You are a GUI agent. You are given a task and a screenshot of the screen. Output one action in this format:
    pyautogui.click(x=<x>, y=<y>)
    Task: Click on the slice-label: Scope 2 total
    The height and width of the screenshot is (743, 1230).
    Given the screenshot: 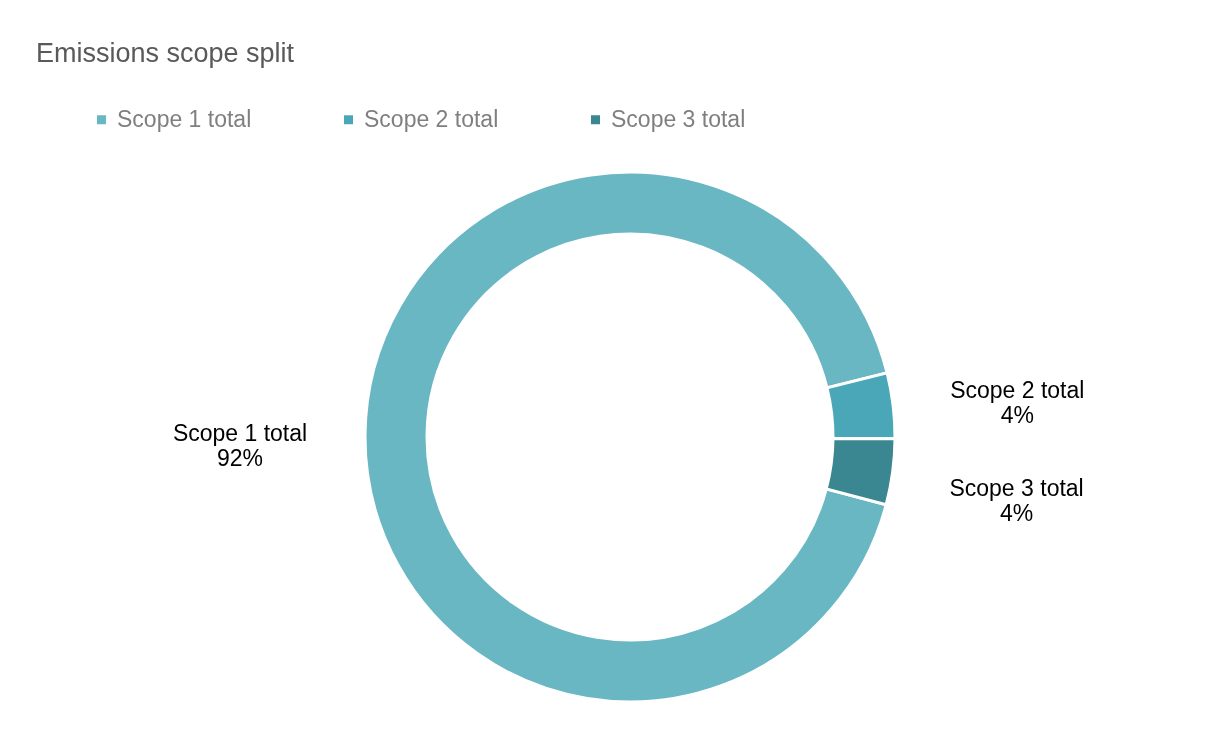 What is the action you would take?
    pyautogui.click(x=1017, y=389)
    